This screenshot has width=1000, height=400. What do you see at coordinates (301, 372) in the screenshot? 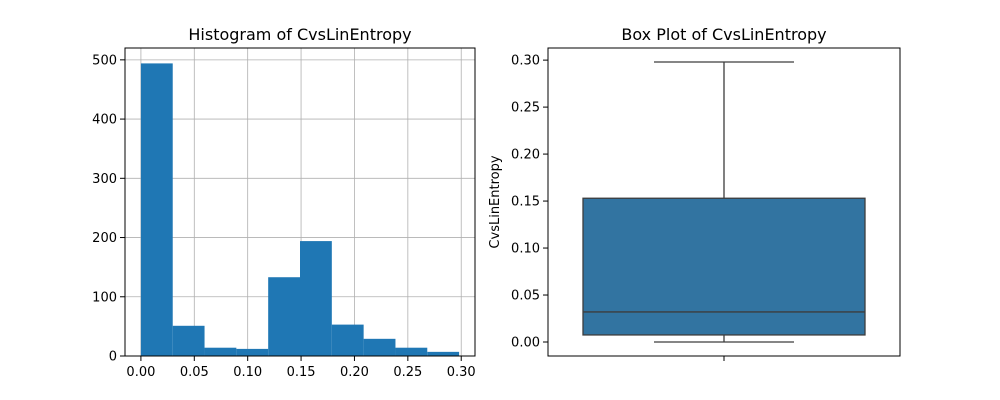
I see `histogram-x-tick-label: 0.15` at bounding box center [301, 372].